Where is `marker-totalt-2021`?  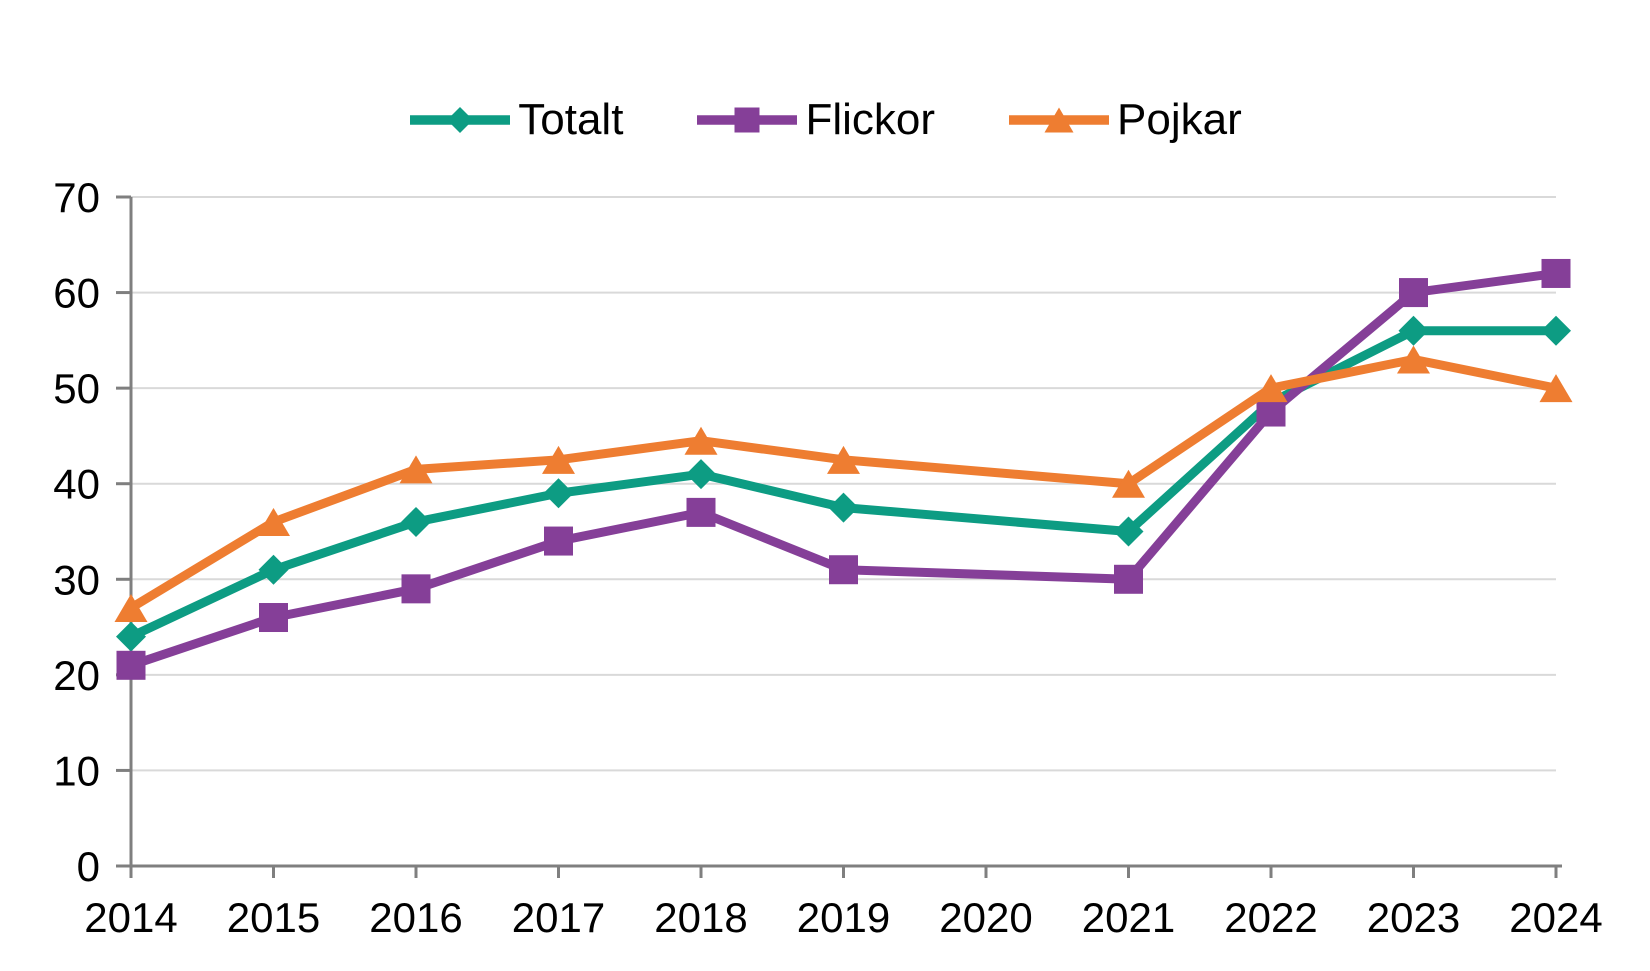
marker-totalt-2021 is located at coordinates (1128, 531).